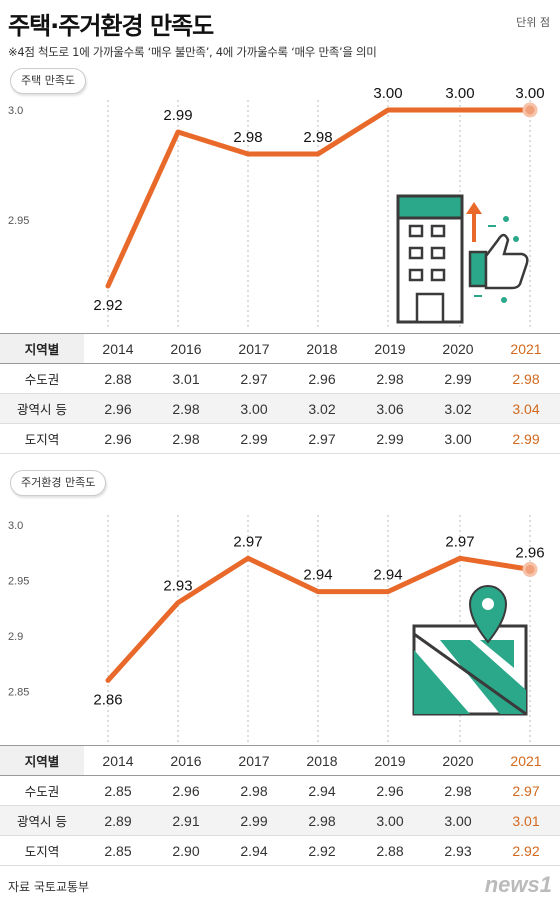  Describe the element at coordinates (442, 682) in the screenshot. I see `map-area-icon` at that location.